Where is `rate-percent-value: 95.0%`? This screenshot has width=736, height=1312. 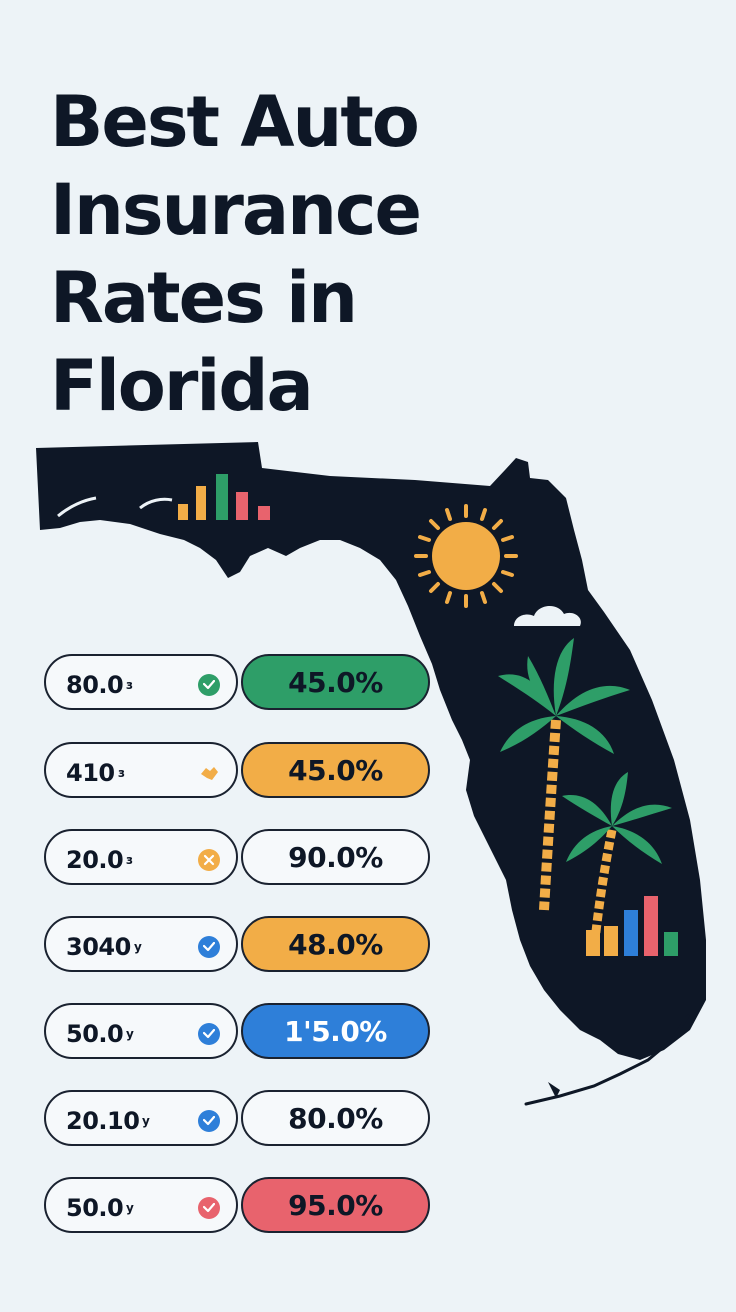 rate-percent-value: 95.0% is located at coordinates (335, 1205).